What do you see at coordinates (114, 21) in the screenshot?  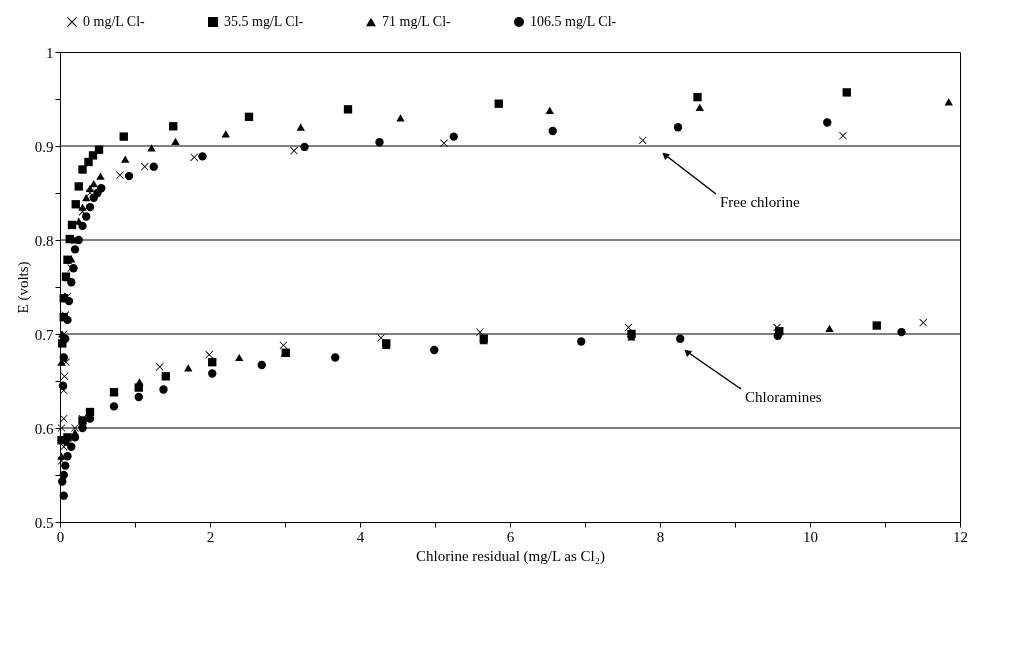 I see `legend-label: 0 mg/L Cl-` at bounding box center [114, 21].